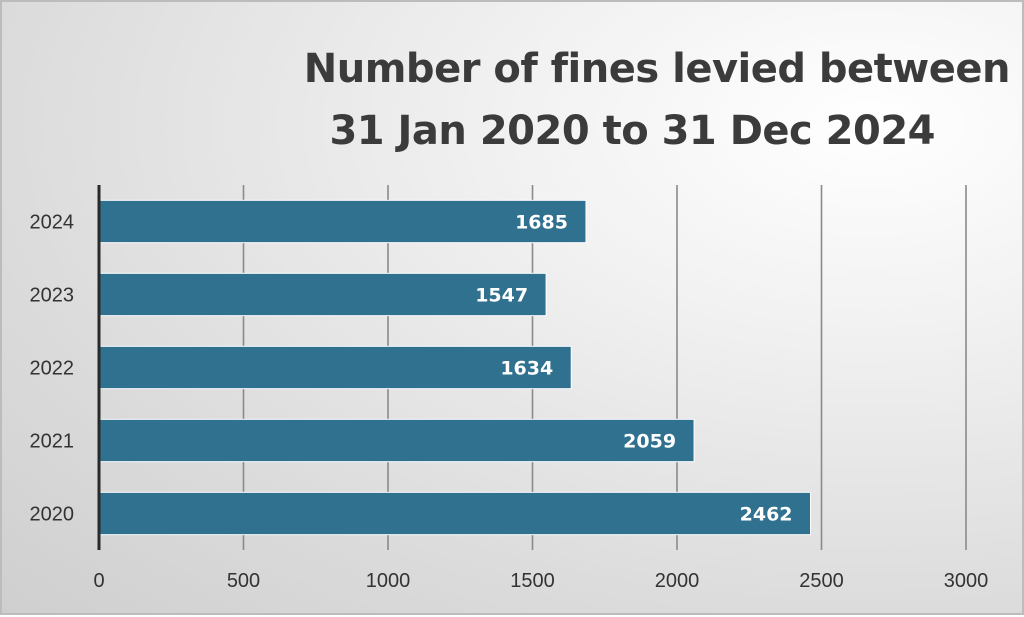  I want to click on x-tick-label-500: 500, so click(243, 581).